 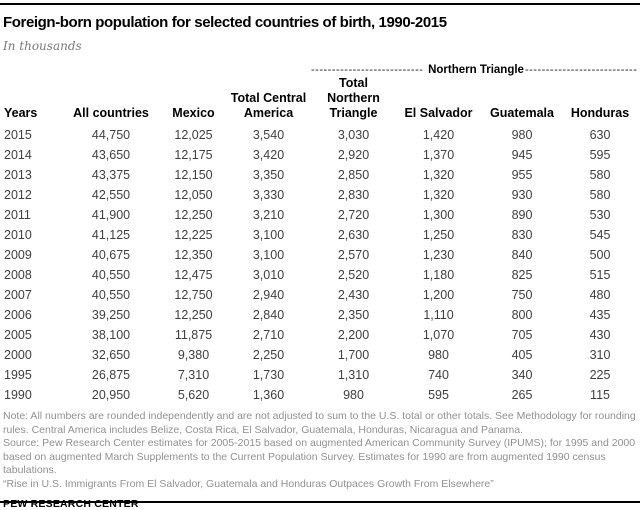 What do you see at coordinates (18, 255) in the screenshot?
I see `cell-year: 2009` at bounding box center [18, 255].